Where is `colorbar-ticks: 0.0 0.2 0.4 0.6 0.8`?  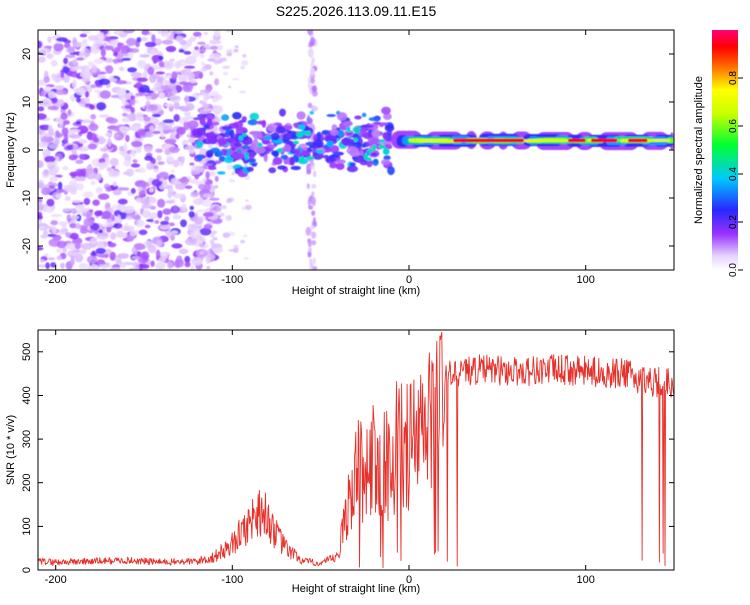
colorbar-ticks: 0.0 0.2 0.4 0.6 0.8 is located at coordinates (735, 174).